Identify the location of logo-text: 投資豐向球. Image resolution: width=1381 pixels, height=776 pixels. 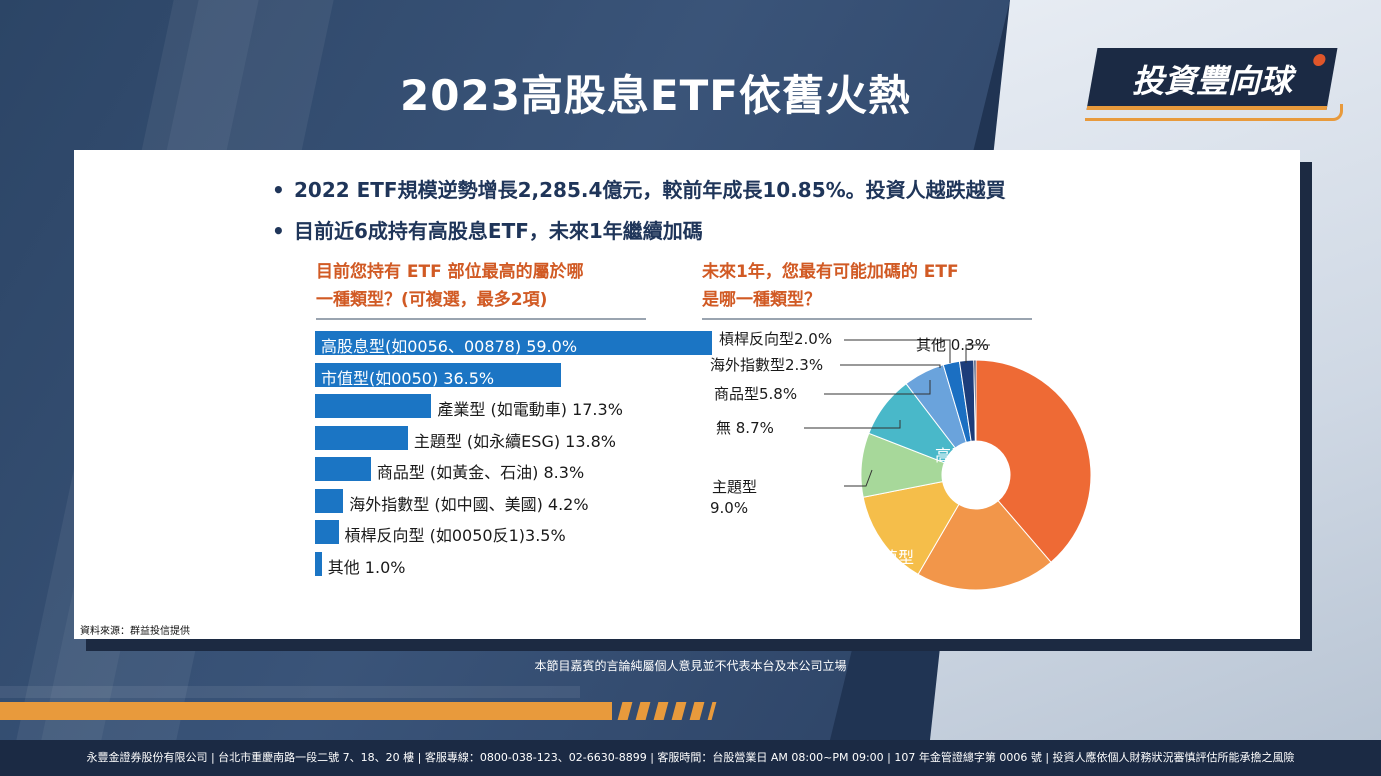
(1211, 81).